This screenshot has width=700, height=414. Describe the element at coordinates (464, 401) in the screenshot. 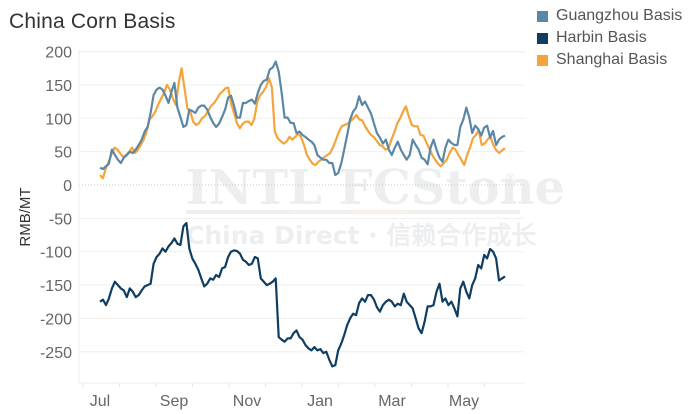

I see `x-tick-label: May` at that location.